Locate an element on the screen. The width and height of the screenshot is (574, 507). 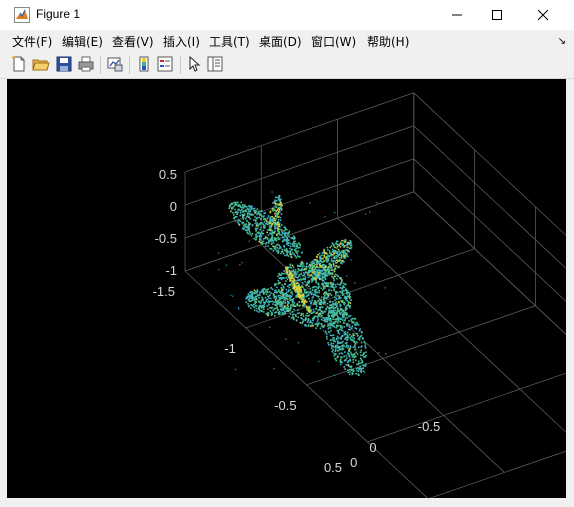
menu-file: 文件(F) is located at coordinates (32, 42).